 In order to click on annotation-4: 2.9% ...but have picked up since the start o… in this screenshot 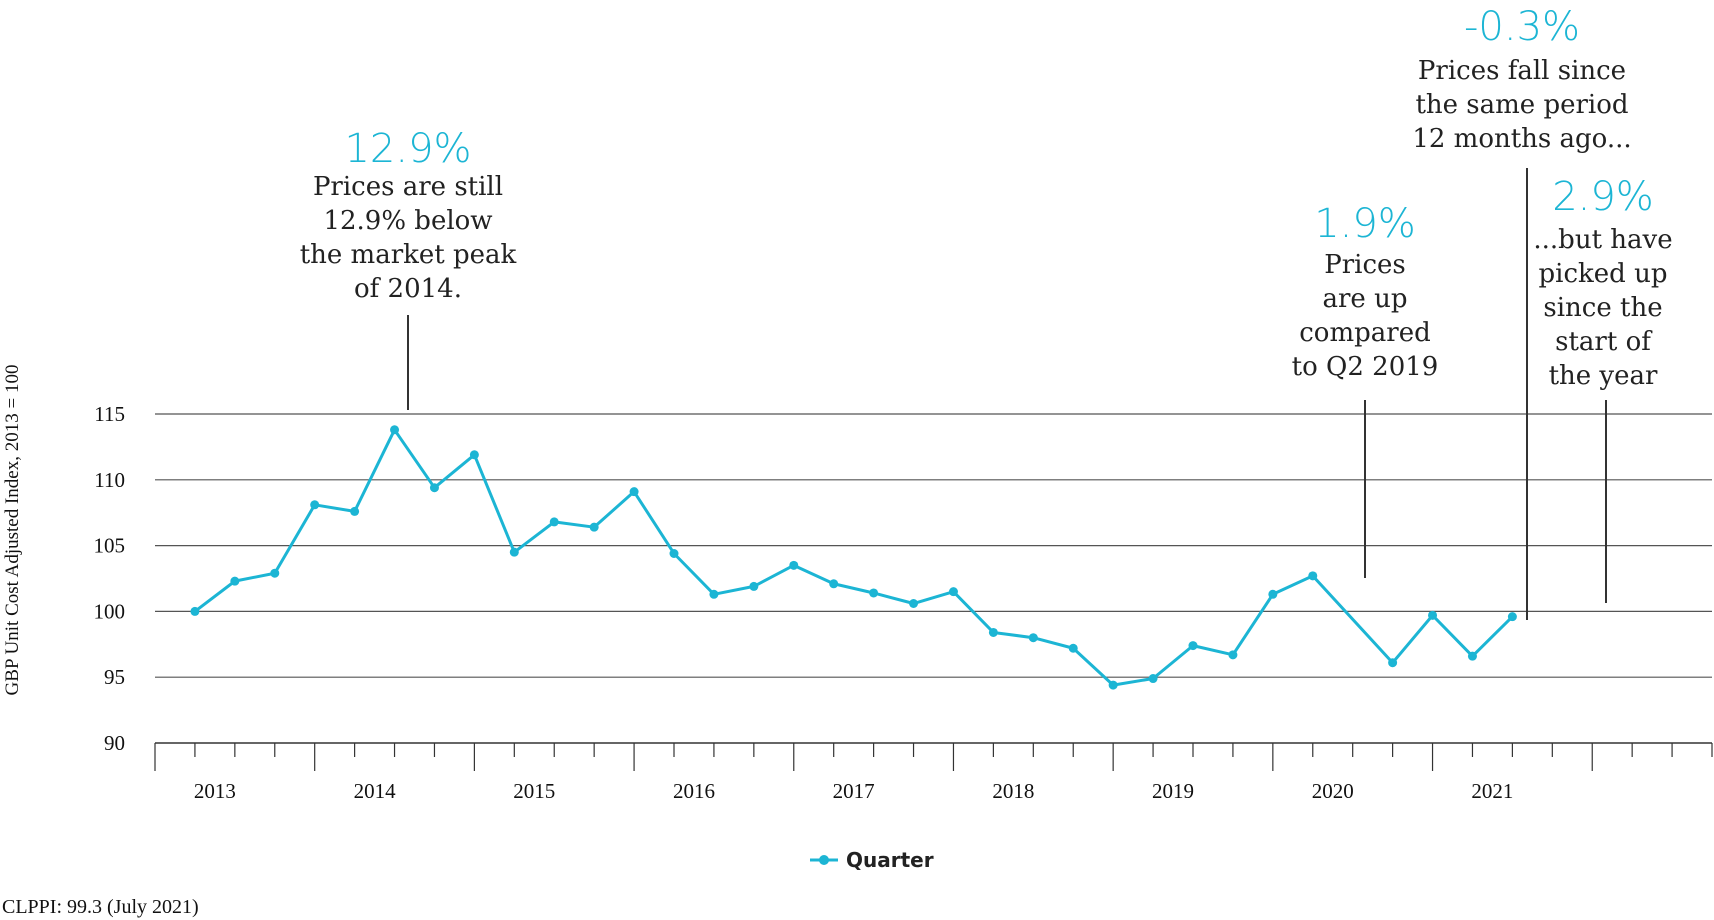, I will do `click(1603, 388)`.